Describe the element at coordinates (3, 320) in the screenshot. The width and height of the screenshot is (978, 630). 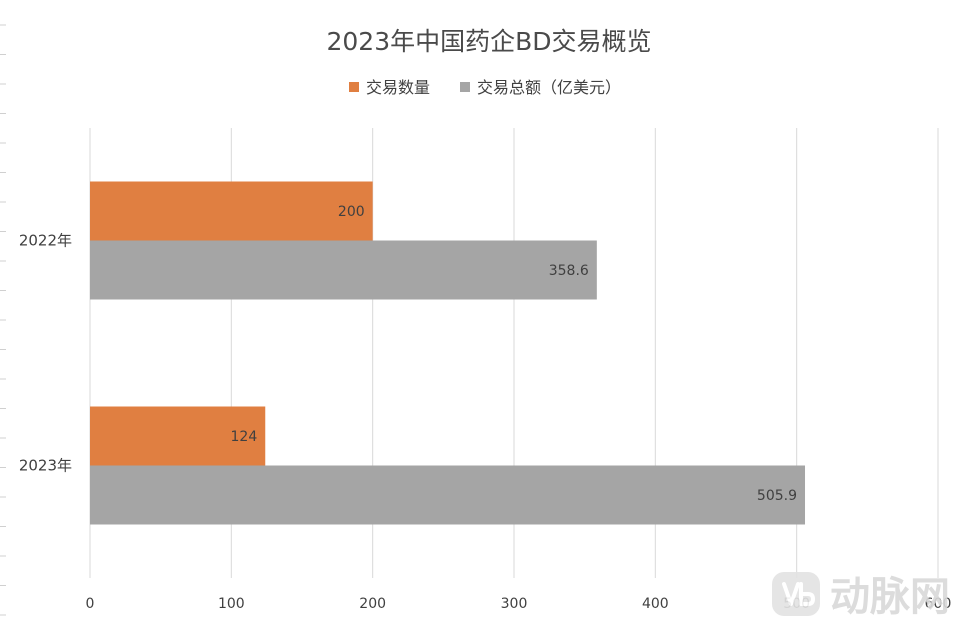
I see `edge-ticks` at that location.